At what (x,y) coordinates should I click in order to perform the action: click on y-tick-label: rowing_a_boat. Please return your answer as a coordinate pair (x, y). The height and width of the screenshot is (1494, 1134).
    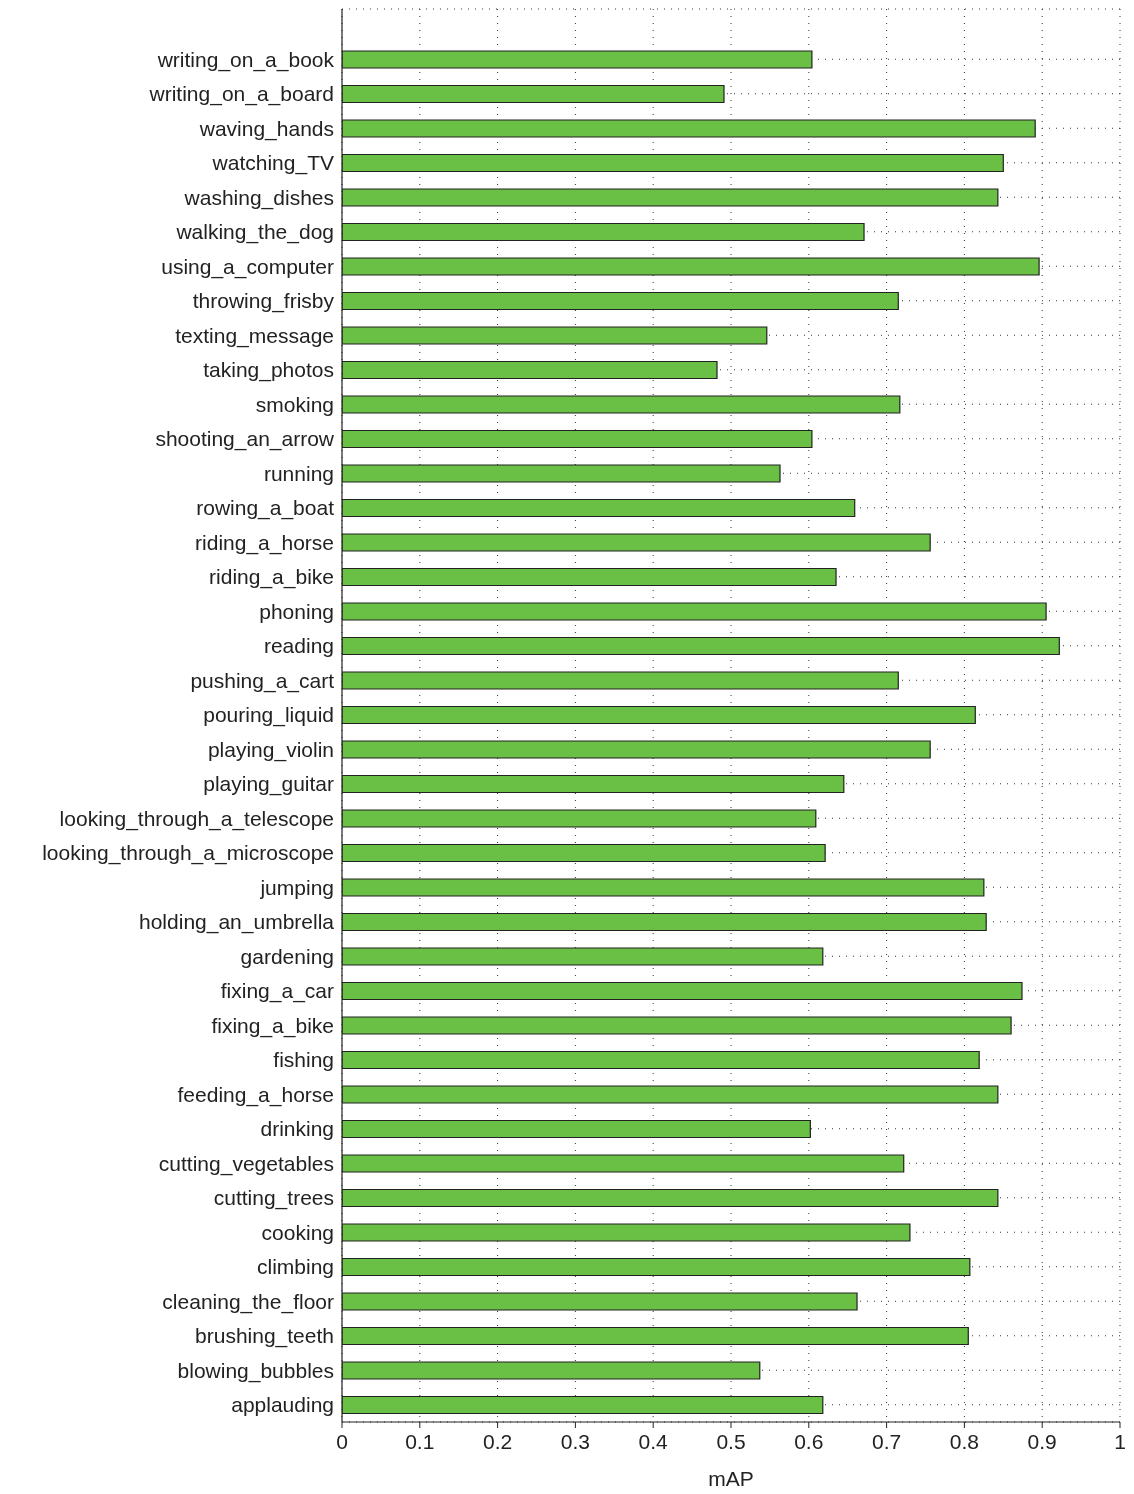
    Looking at the image, I should click on (265, 508).